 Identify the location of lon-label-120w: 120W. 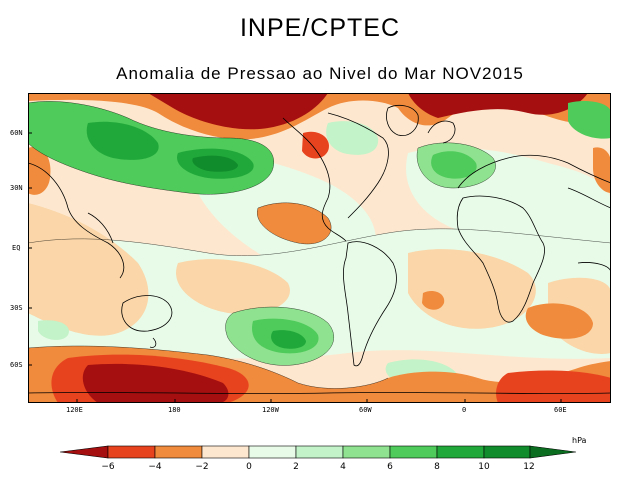
(270, 410).